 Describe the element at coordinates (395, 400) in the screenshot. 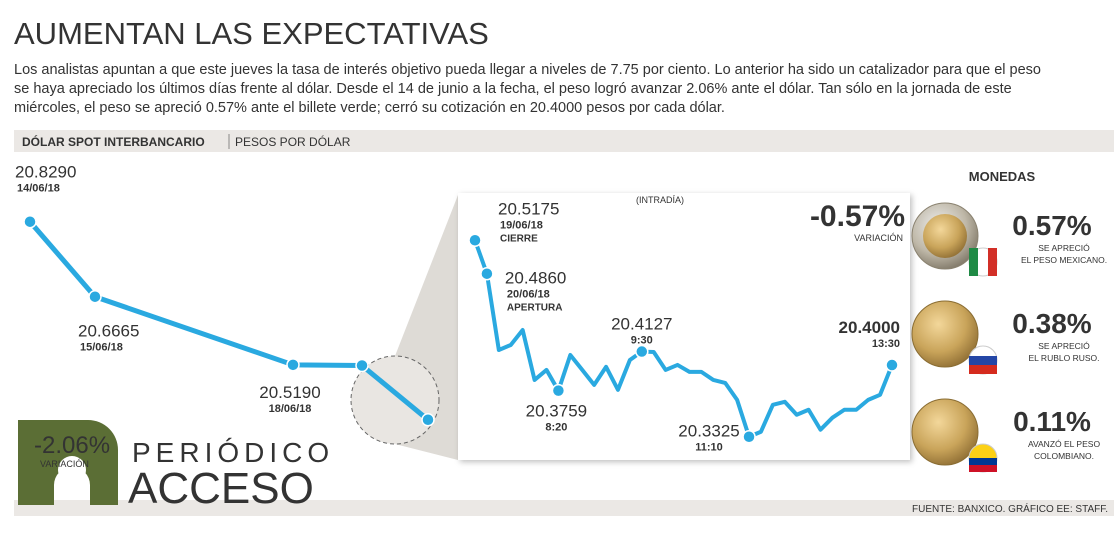

I see `zoom-circle` at that location.